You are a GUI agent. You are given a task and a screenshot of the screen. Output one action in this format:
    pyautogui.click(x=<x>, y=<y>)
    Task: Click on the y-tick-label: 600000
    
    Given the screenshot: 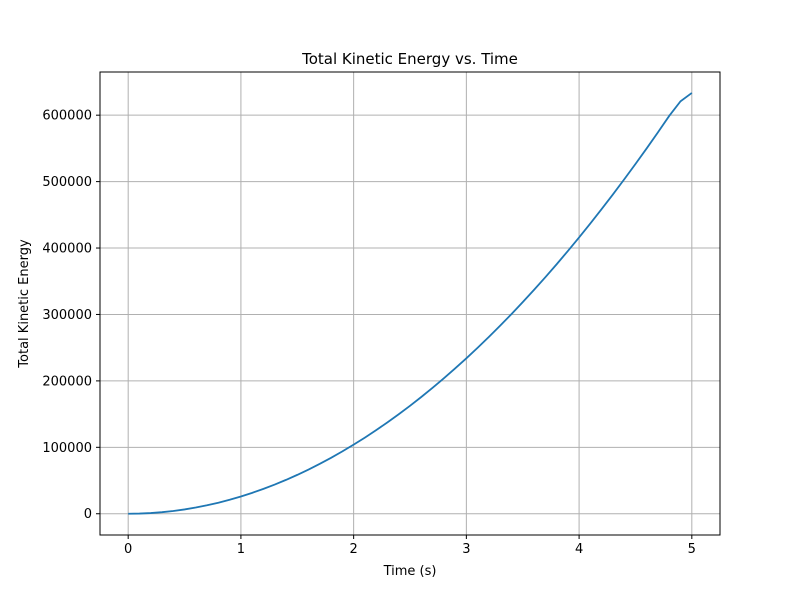 What is the action you would take?
    pyautogui.click(x=67, y=116)
    